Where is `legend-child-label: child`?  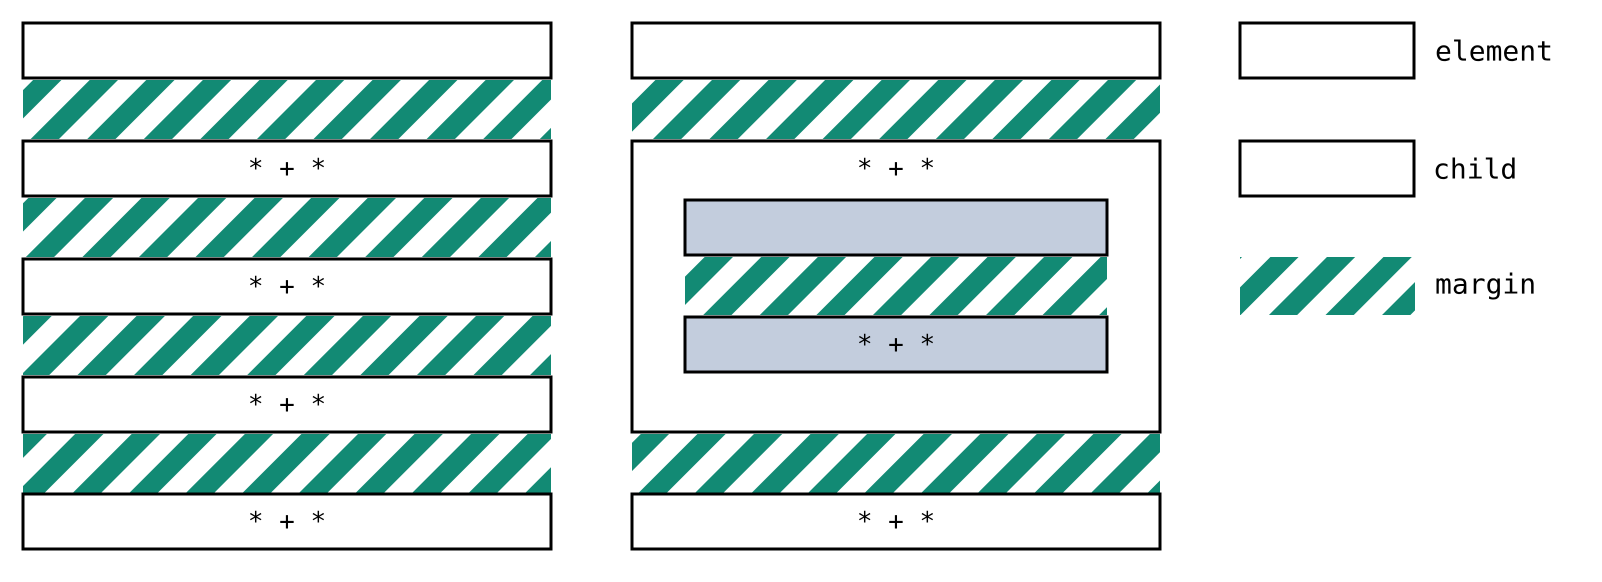
legend-child-label: child is located at coordinates (1475, 169).